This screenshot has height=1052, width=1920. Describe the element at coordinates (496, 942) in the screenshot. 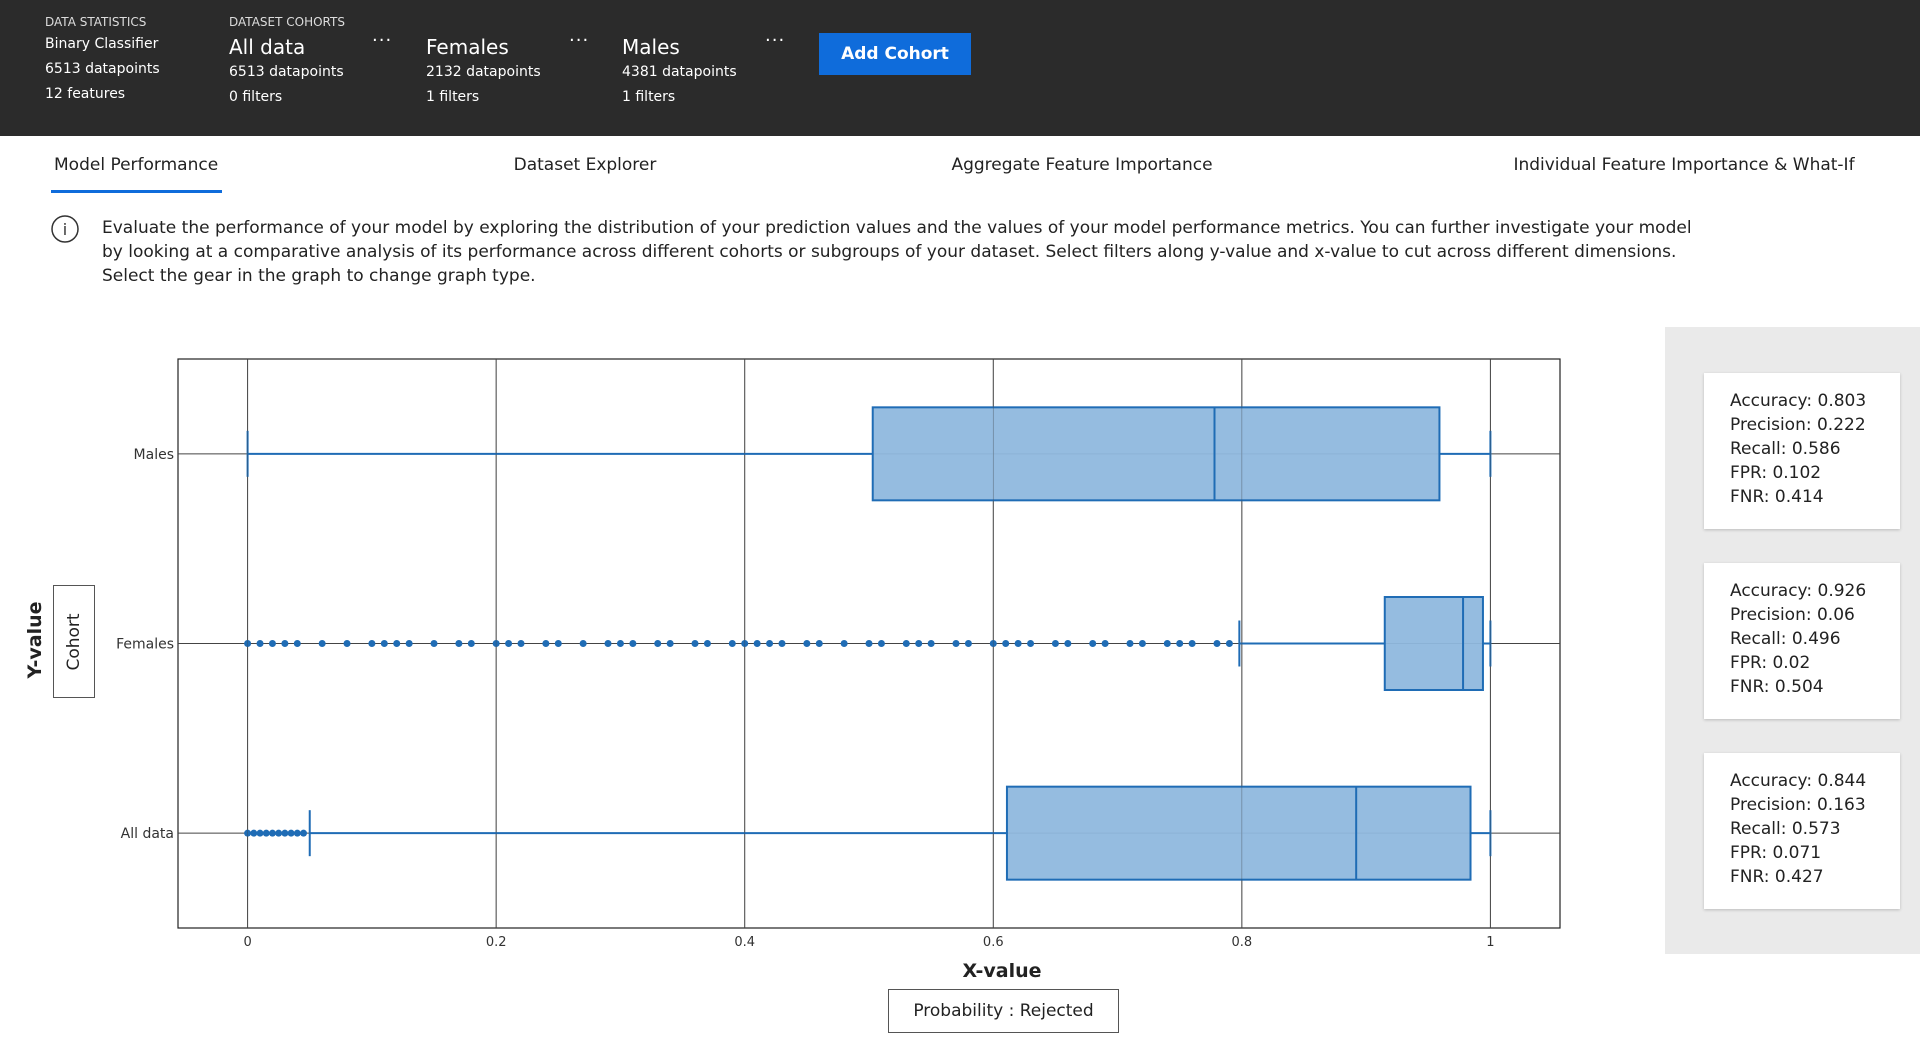

I see `x-tick-label: 0.2` at that location.